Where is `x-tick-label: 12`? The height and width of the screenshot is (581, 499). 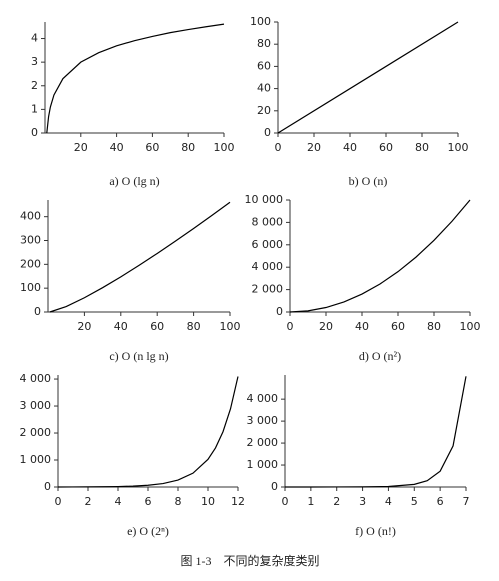
x-tick-label: 12 is located at coordinates (238, 501).